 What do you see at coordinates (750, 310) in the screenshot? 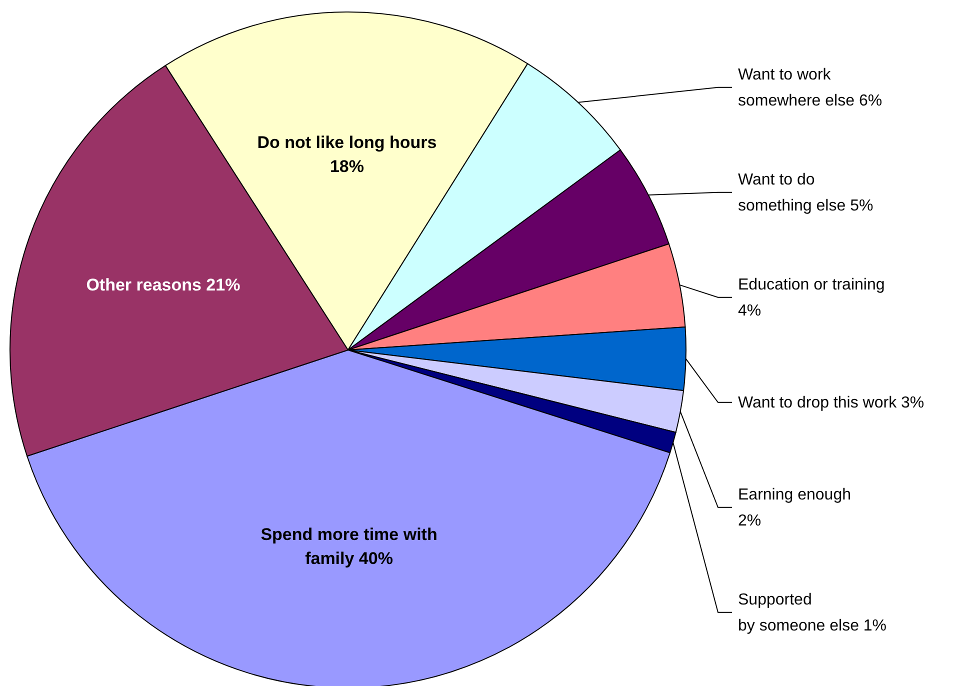
I see `data-label: 4%` at bounding box center [750, 310].